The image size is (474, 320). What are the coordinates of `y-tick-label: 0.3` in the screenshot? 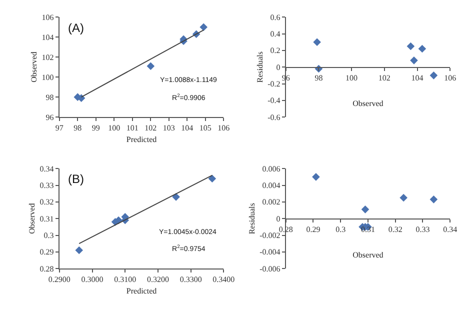 It's located at (49, 235).